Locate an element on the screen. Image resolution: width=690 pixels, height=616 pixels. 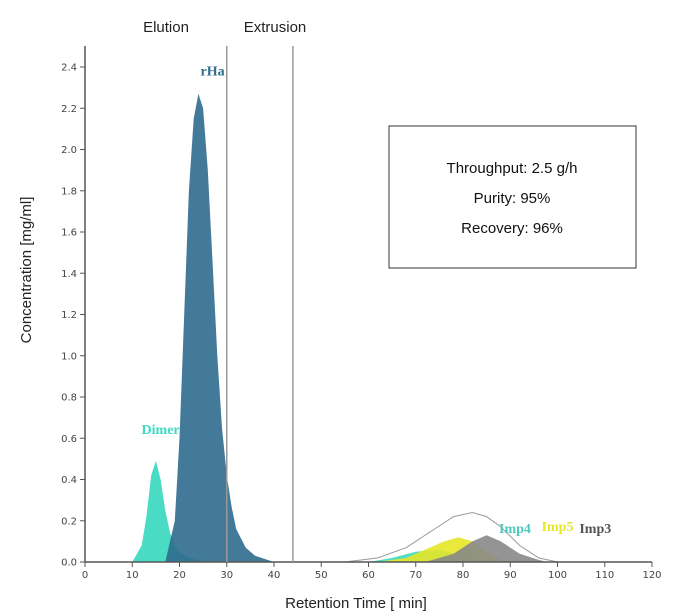
y-axis-label: Concentration [mg/ml] is located at coordinates (26, 270).